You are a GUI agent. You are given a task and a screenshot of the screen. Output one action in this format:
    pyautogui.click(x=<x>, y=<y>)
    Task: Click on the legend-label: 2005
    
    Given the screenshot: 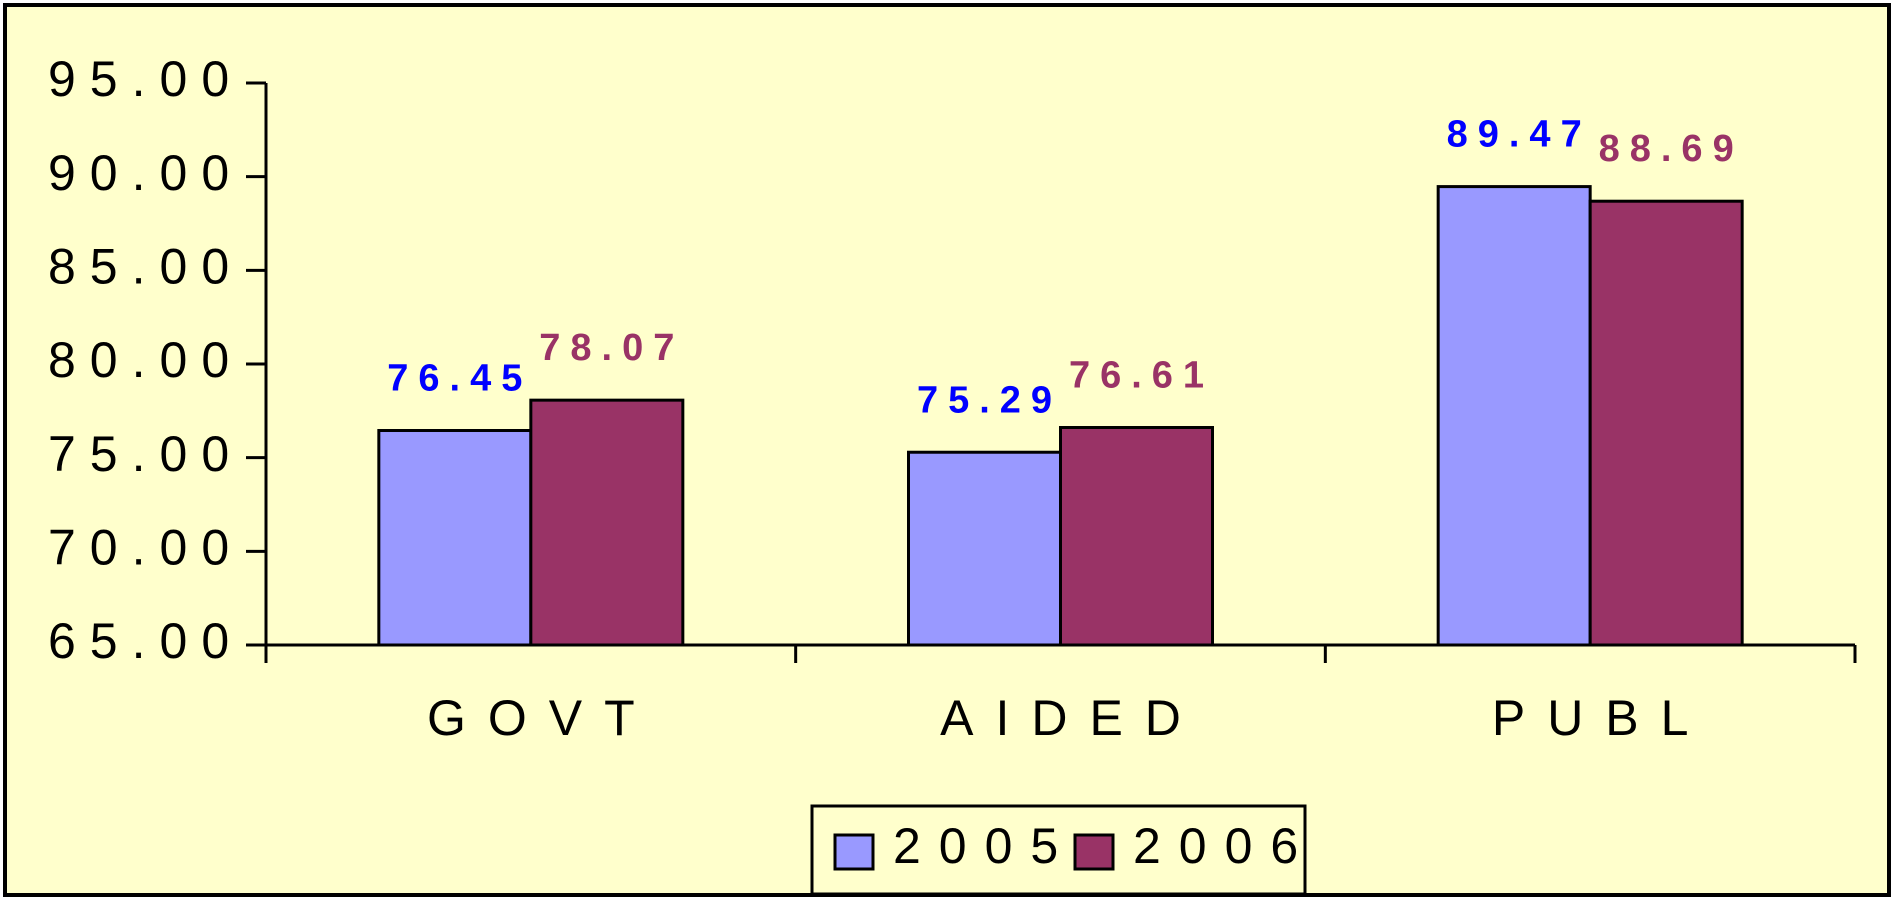 What is the action you would take?
    pyautogui.click(x=984, y=846)
    